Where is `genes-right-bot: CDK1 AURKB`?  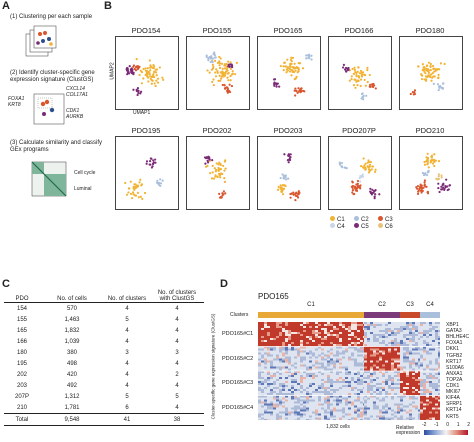
genes-right-bot: CDK1 AURKB is located at coordinates (74, 114).